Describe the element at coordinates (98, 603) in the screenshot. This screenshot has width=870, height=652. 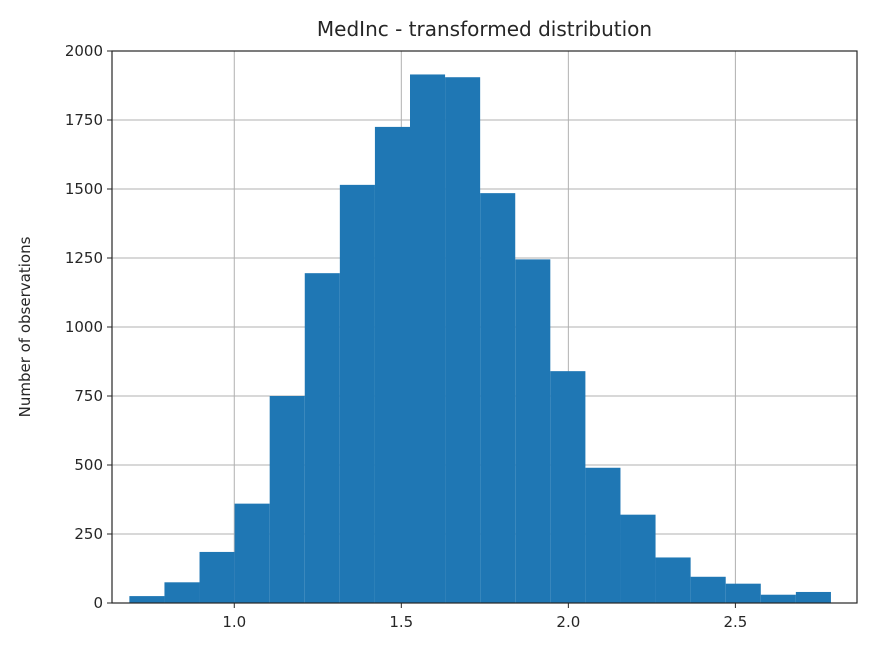
I see `y-tick-label: 0` at that location.